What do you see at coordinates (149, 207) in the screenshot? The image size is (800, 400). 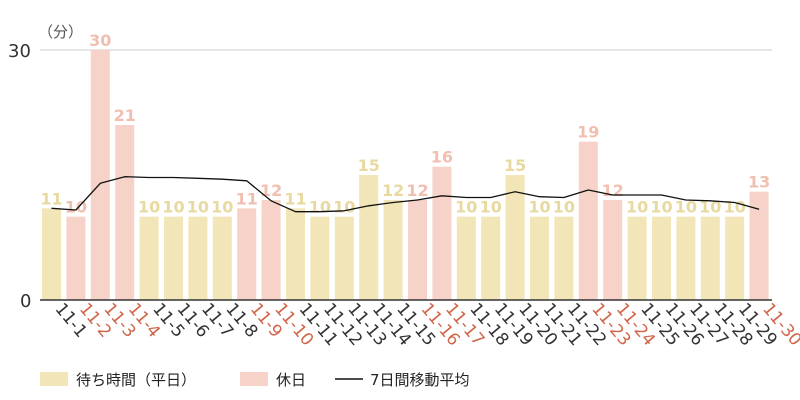 I see `value-label-11-5: 10` at bounding box center [149, 207].